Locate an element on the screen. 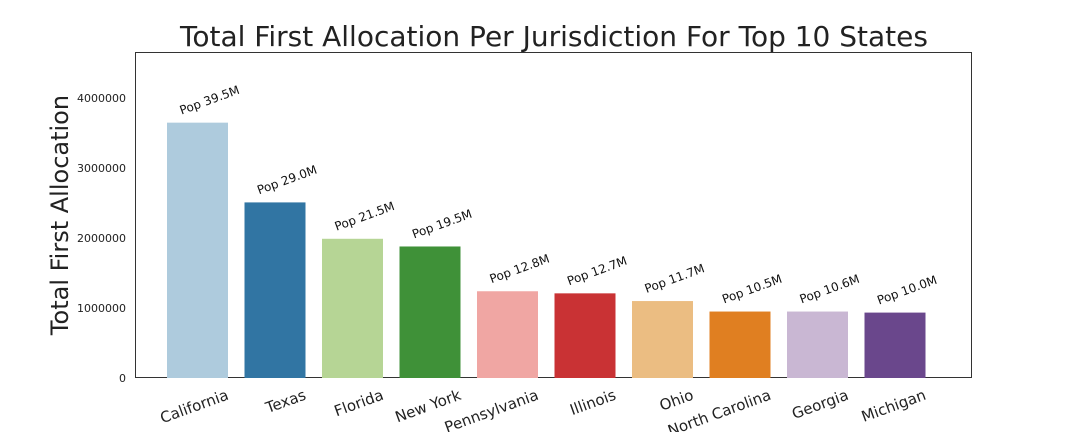 Image resolution: width=1080 pixels, height=432 pixels. bar-pennsylvania is located at coordinates (507, 334).